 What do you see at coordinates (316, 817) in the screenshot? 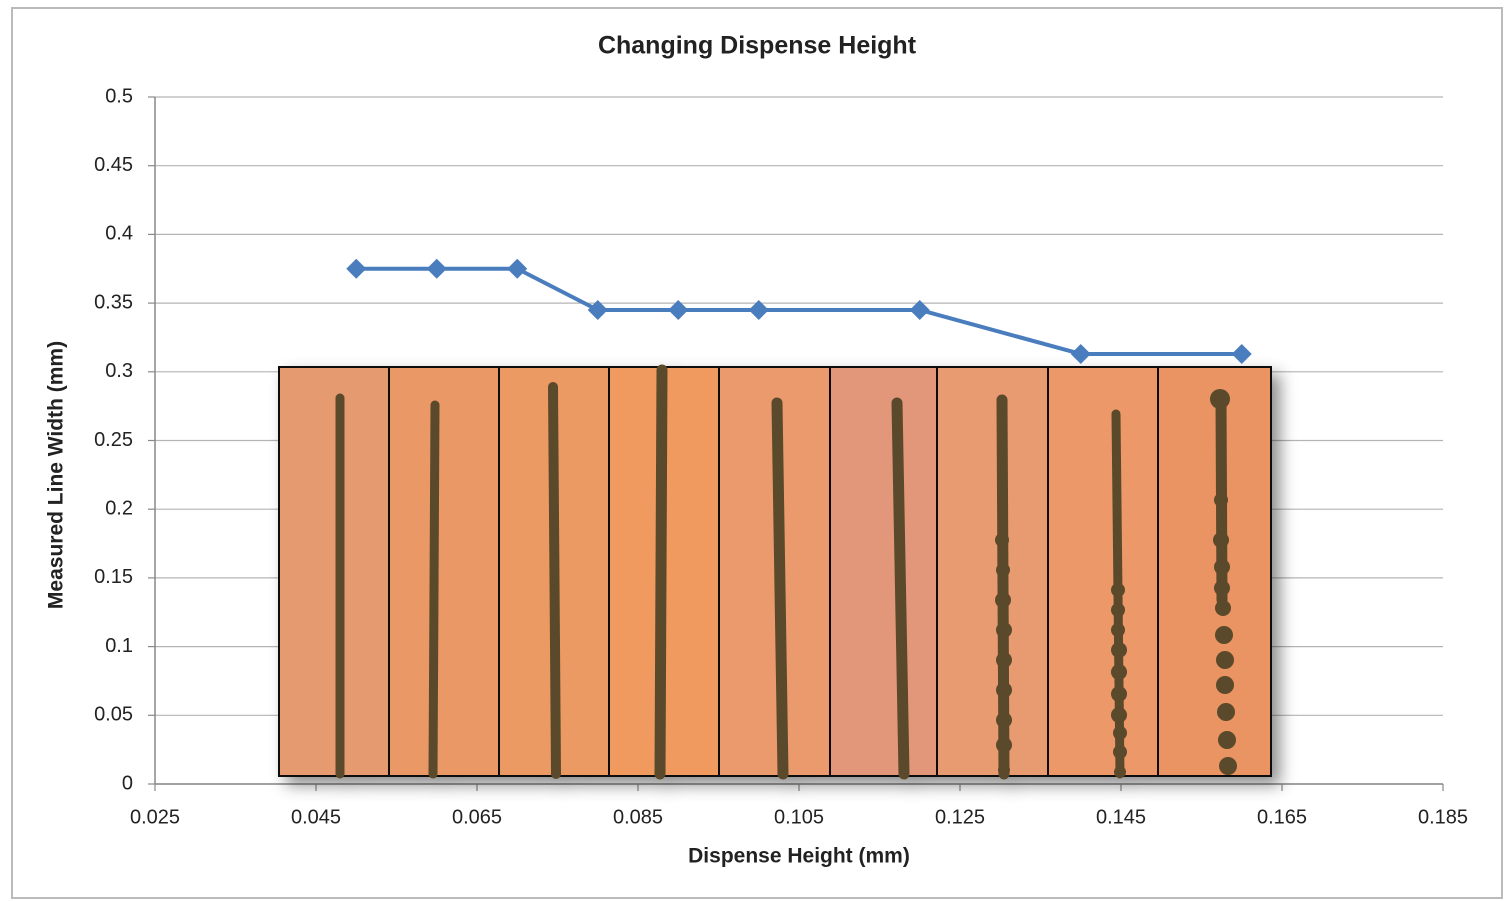
I see `x-tick-label: 0.045` at bounding box center [316, 817].